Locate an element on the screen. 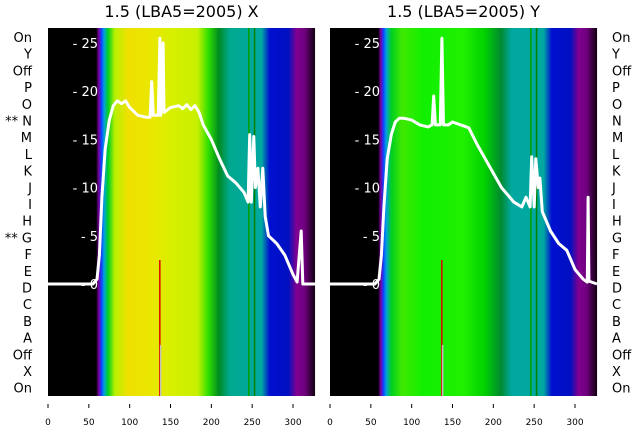 The image size is (640, 440). row-label: N is located at coordinates (617, 122).